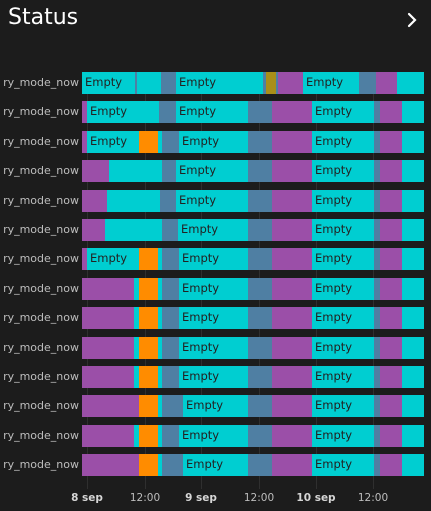 This screenshot has width=431, height=511. I want to click on state-bar: Empty Empty Empty, so click(253, 141).